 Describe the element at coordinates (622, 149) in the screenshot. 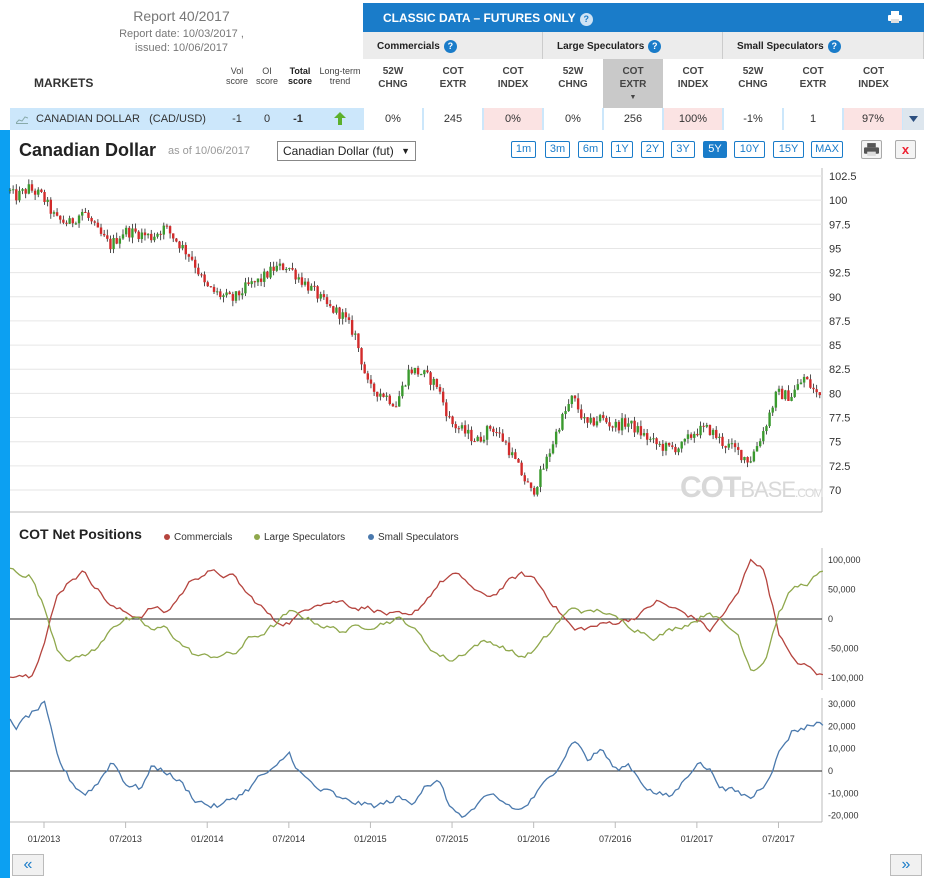

I see `range-button-1y: 1Y` at that location.